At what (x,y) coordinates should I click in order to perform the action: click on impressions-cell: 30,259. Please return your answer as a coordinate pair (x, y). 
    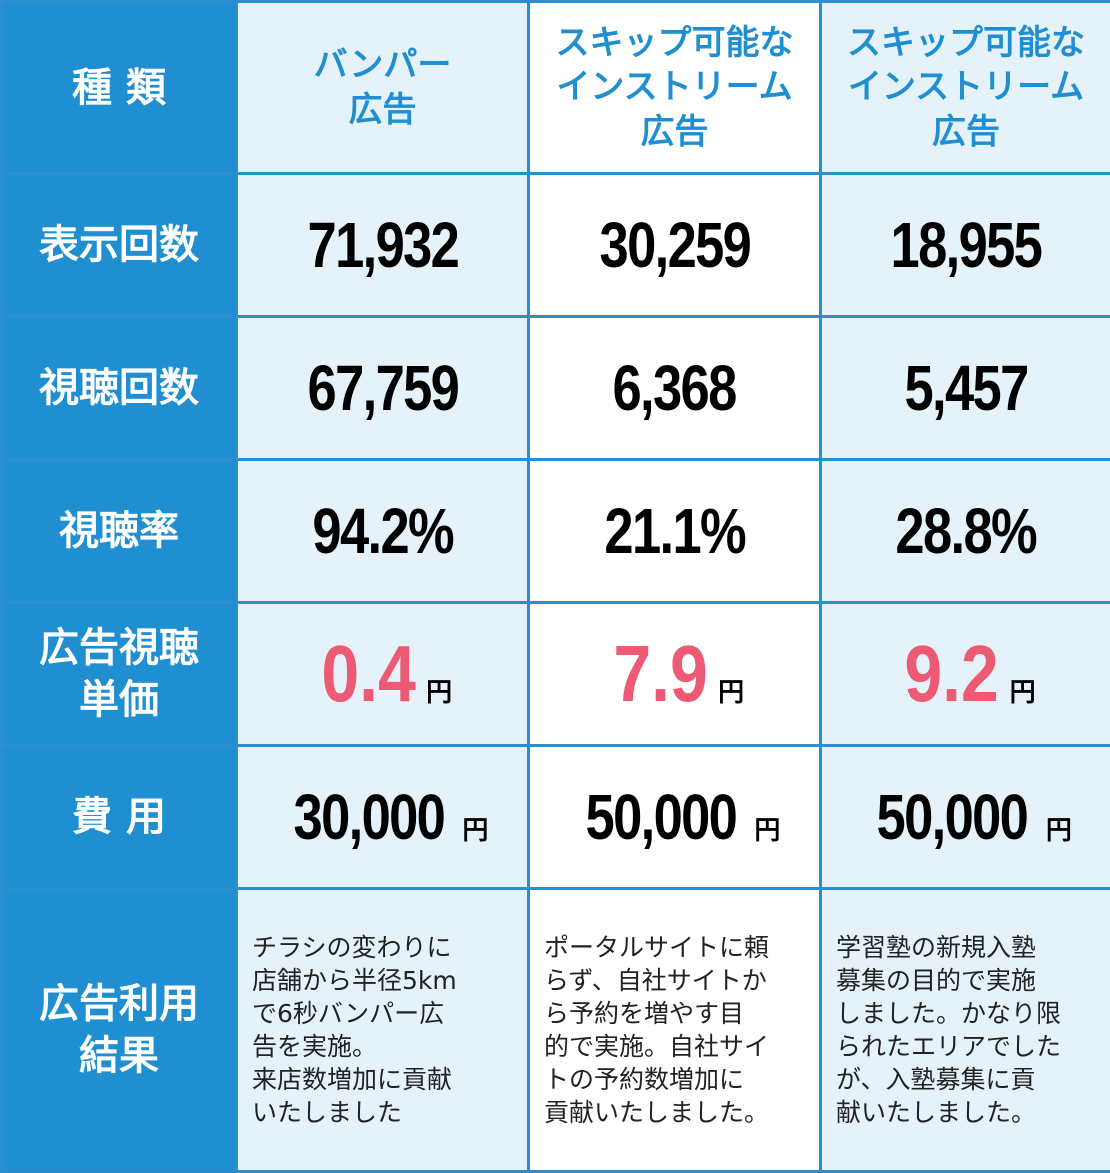
    Looking at the image, I should click on (675, 245).